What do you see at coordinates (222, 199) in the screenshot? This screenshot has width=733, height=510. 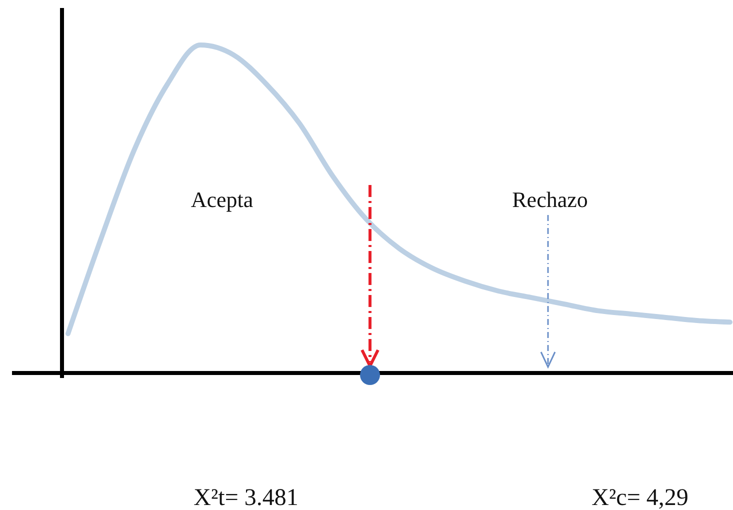 I see `annotation: Acepta` at bounding box center [222, 199].